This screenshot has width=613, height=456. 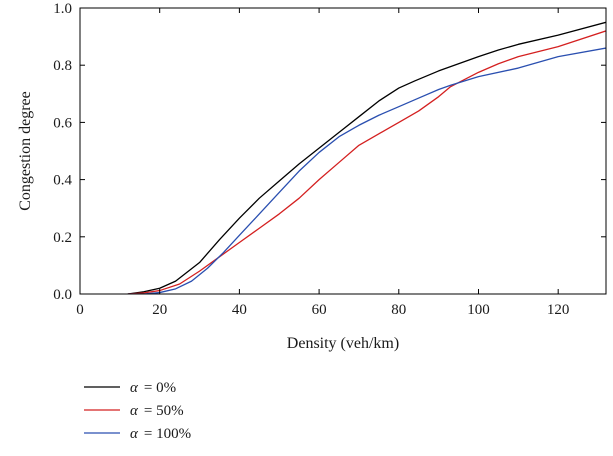 I want to click on x-tick-label: 80, so click(x=398, y=310).